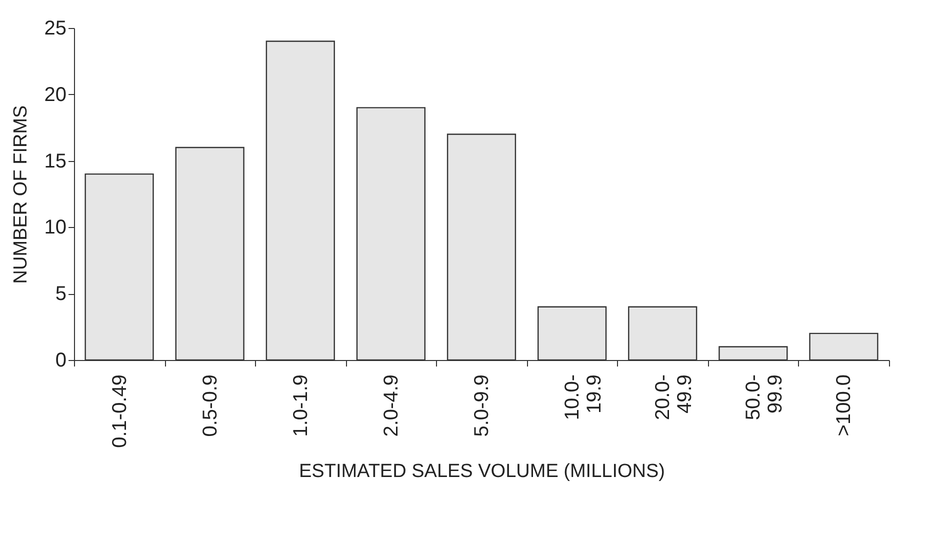  What do you see at coordinates (482, 405) in the screenshot?
I see `x-tick-label: 5.0-9.9` at bounding box center [482, 405].